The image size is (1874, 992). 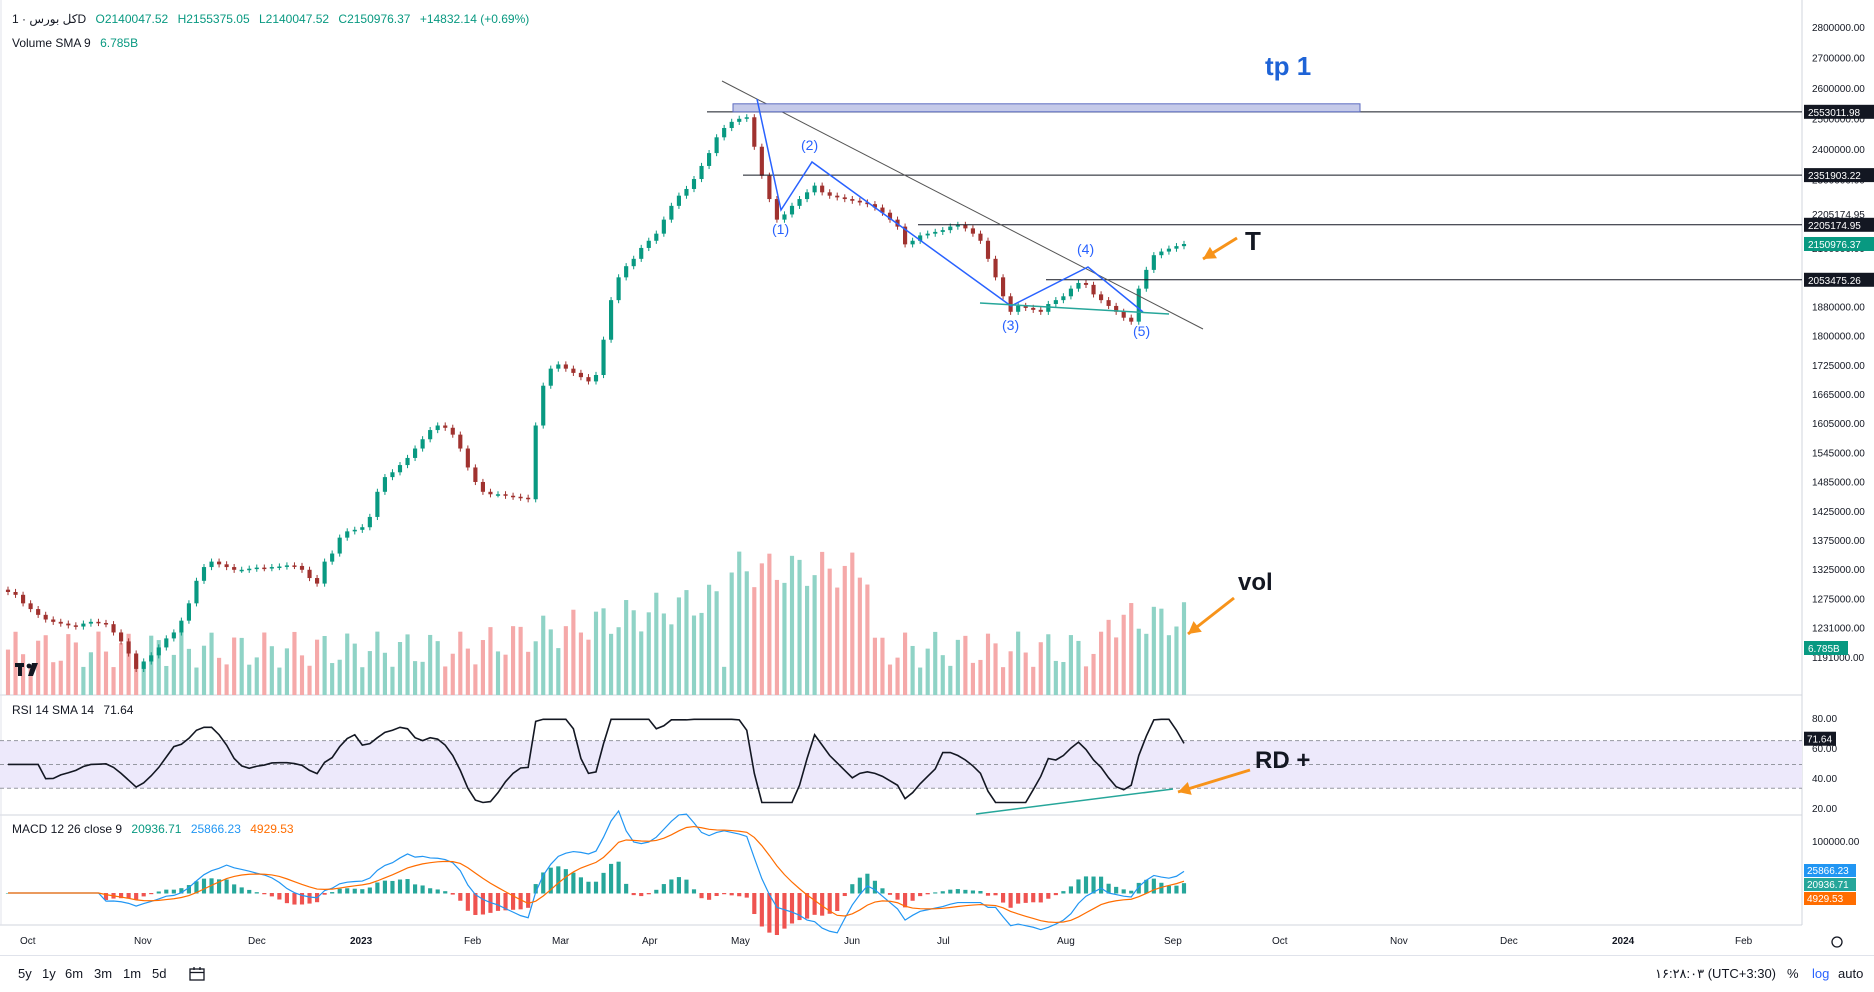 What do you see at coordinates (132, 973) in the screenshot?
I see `range-1m-button: 1m` at bounding box center [132, 973].